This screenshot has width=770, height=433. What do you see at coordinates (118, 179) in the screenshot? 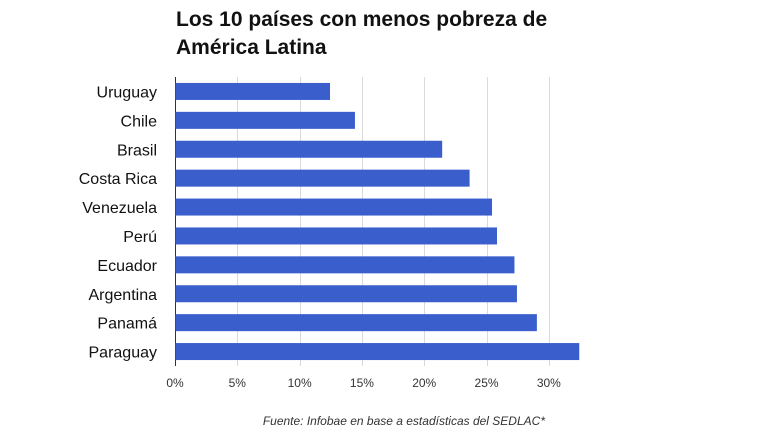
I see `category-label: Costa Rica` at bounding box center [118, 179].